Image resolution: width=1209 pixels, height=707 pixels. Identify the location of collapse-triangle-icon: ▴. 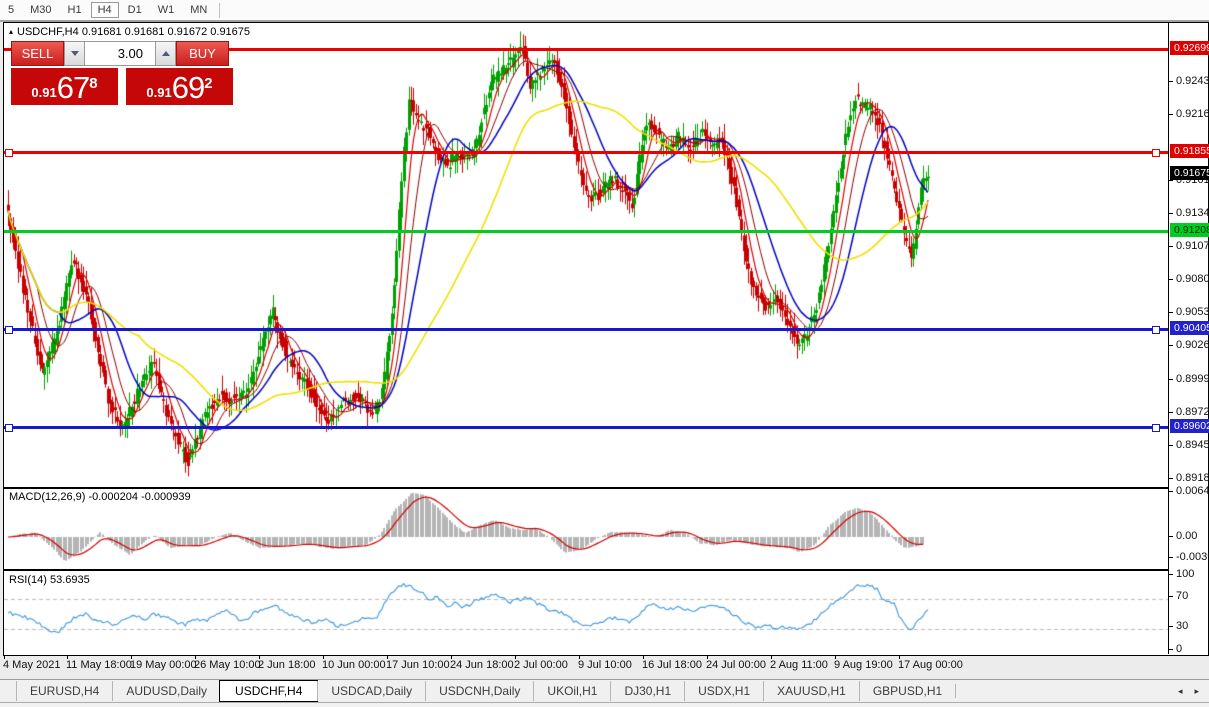
(11, 31).